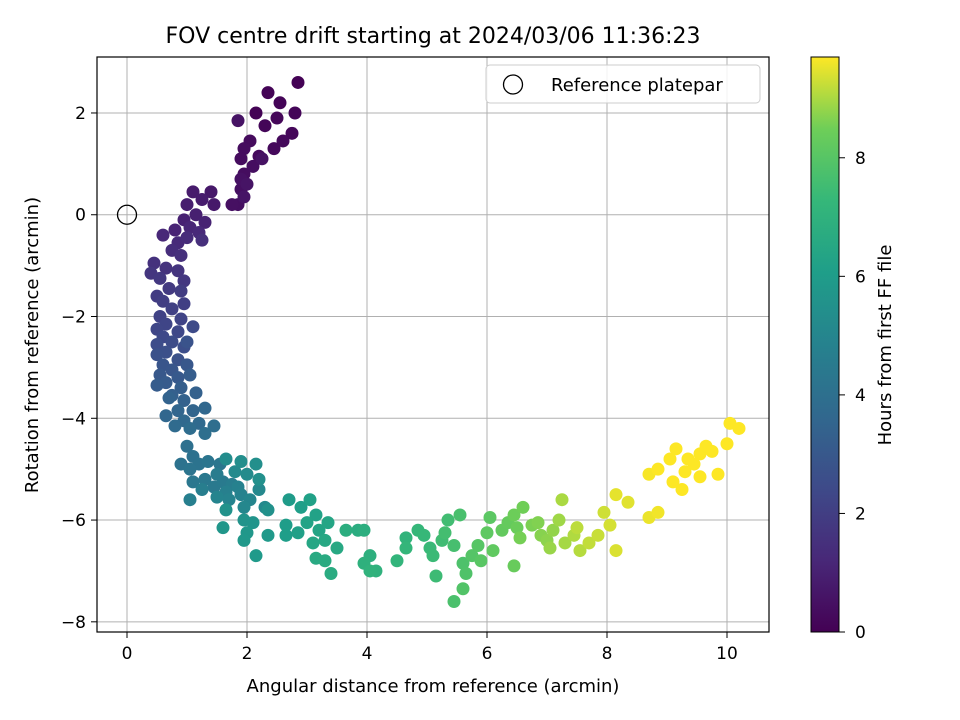 Image resolution: width=960 pixels, height=720 pixels. What do you see at coordinates (885, 345) in the screenshot?
I see `colorbar-label: Hours from first FF file` at bounding box center [885, 345].